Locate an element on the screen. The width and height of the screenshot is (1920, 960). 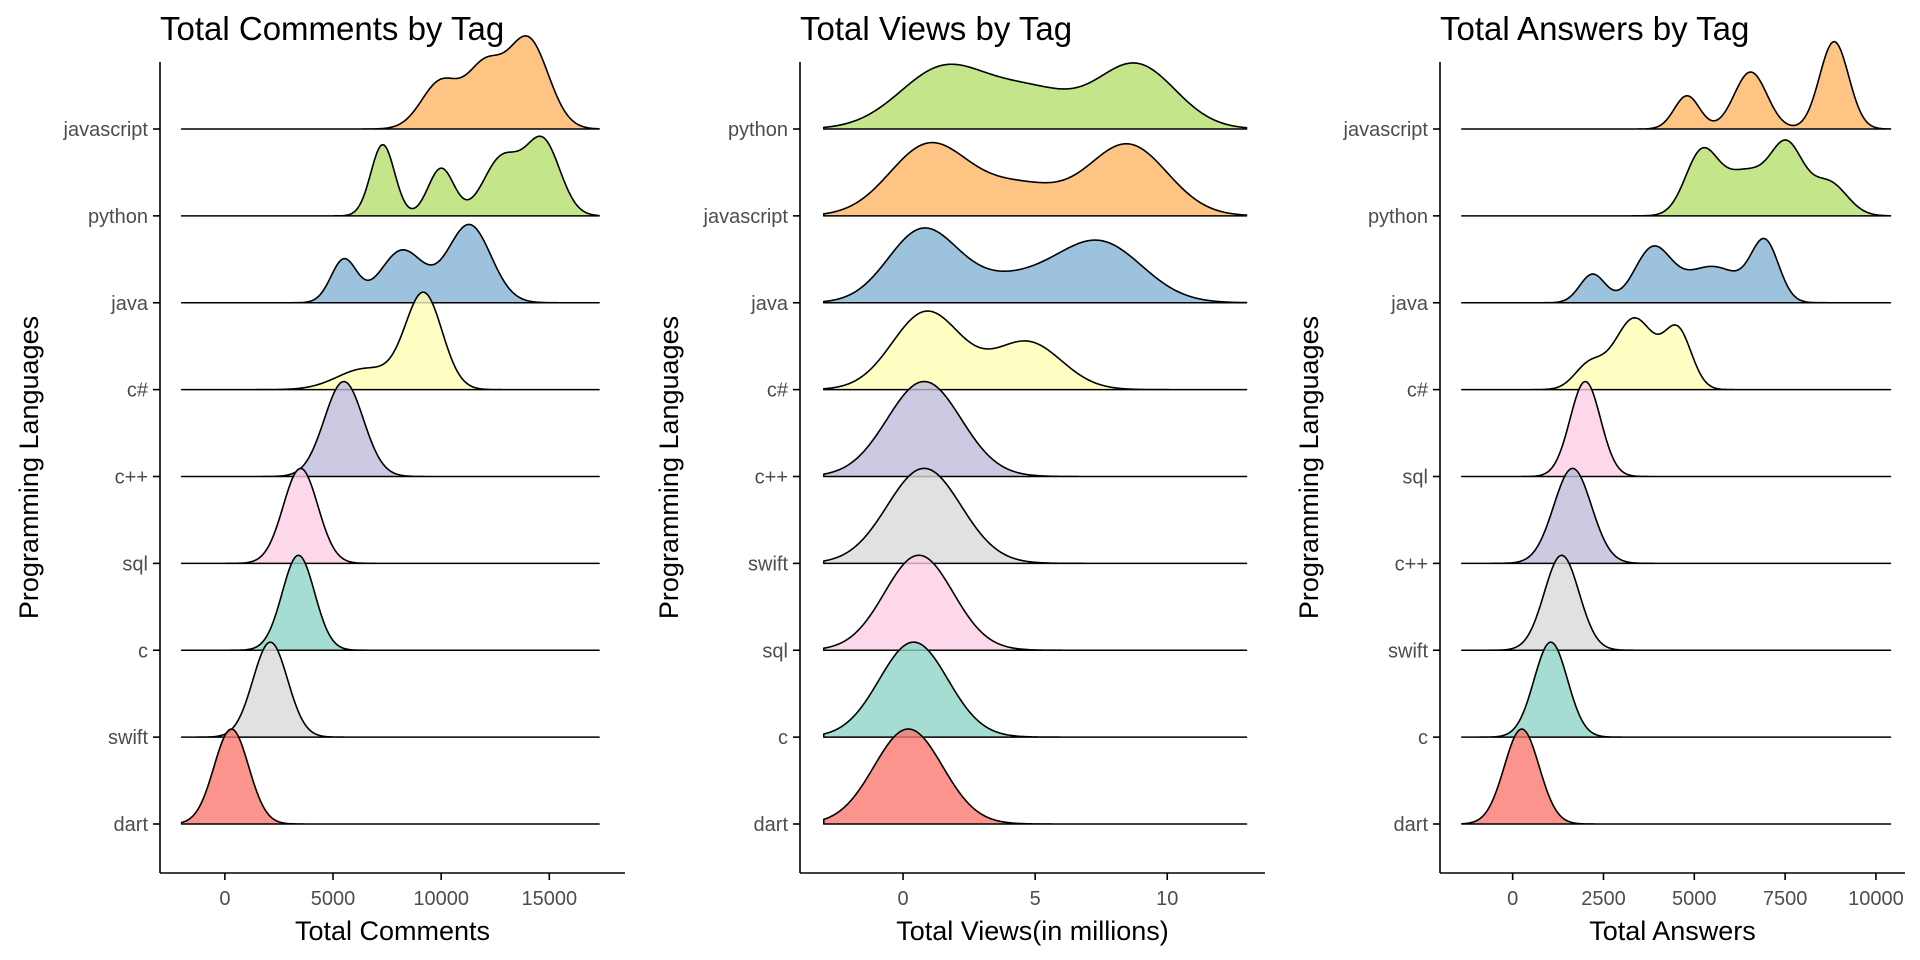
x-axis-title: Total Answers is located at coordinates (1672, 931).